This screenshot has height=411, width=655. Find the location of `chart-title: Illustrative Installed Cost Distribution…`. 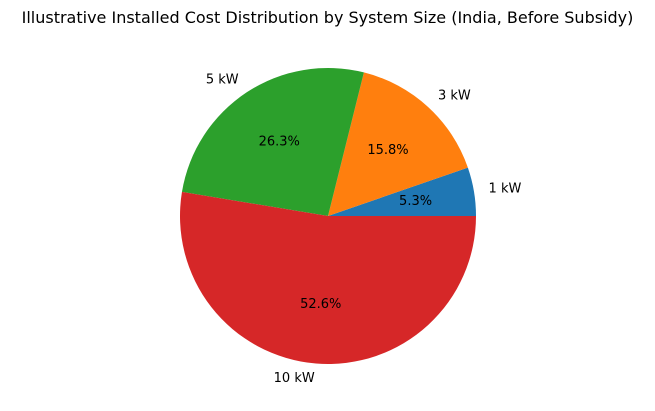

chart-title: Illustrative Installed Cost Distribution… is located at coordinates (327, 17).